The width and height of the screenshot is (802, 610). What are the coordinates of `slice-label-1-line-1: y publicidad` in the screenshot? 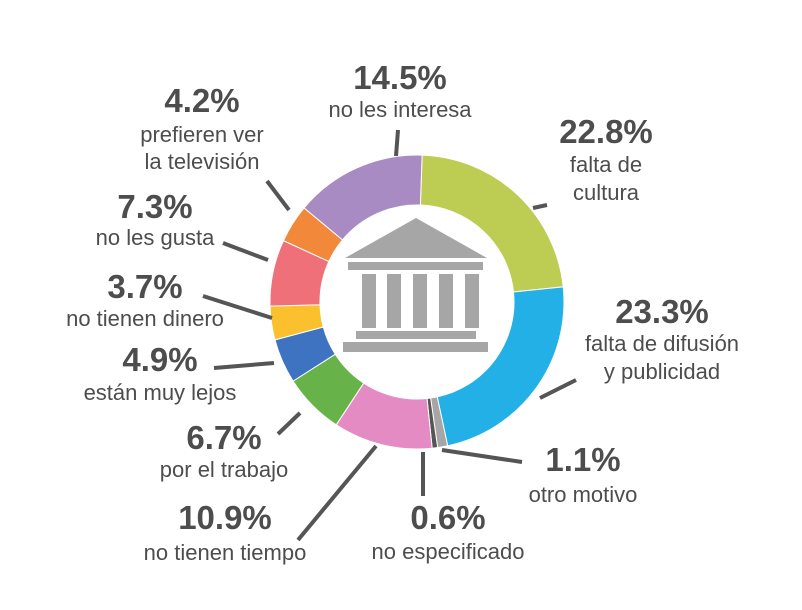 It's located at (662, 371).